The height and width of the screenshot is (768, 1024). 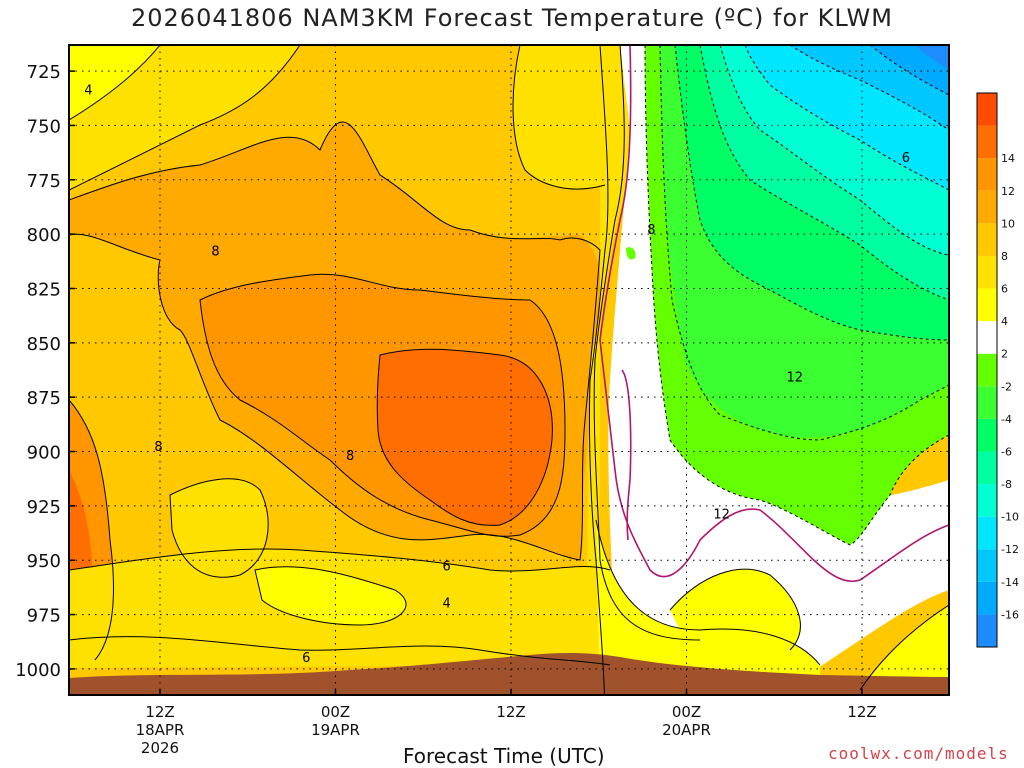 I want to click on colorbar-label: 8, so click(x=1004, y=256).